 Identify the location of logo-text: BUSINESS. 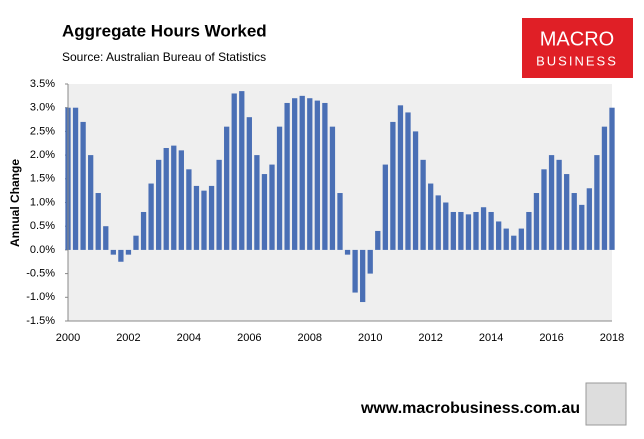
(577, 60).